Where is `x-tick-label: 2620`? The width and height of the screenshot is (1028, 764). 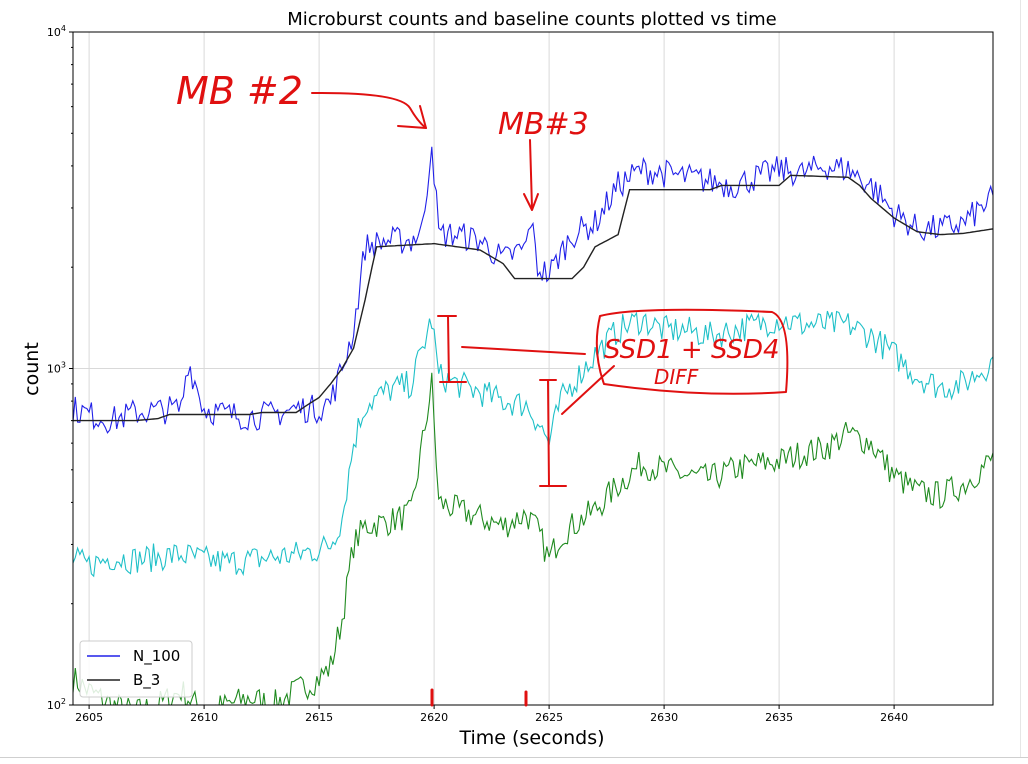 x-tick-label: 2620 is located at coordinates (434, 717).